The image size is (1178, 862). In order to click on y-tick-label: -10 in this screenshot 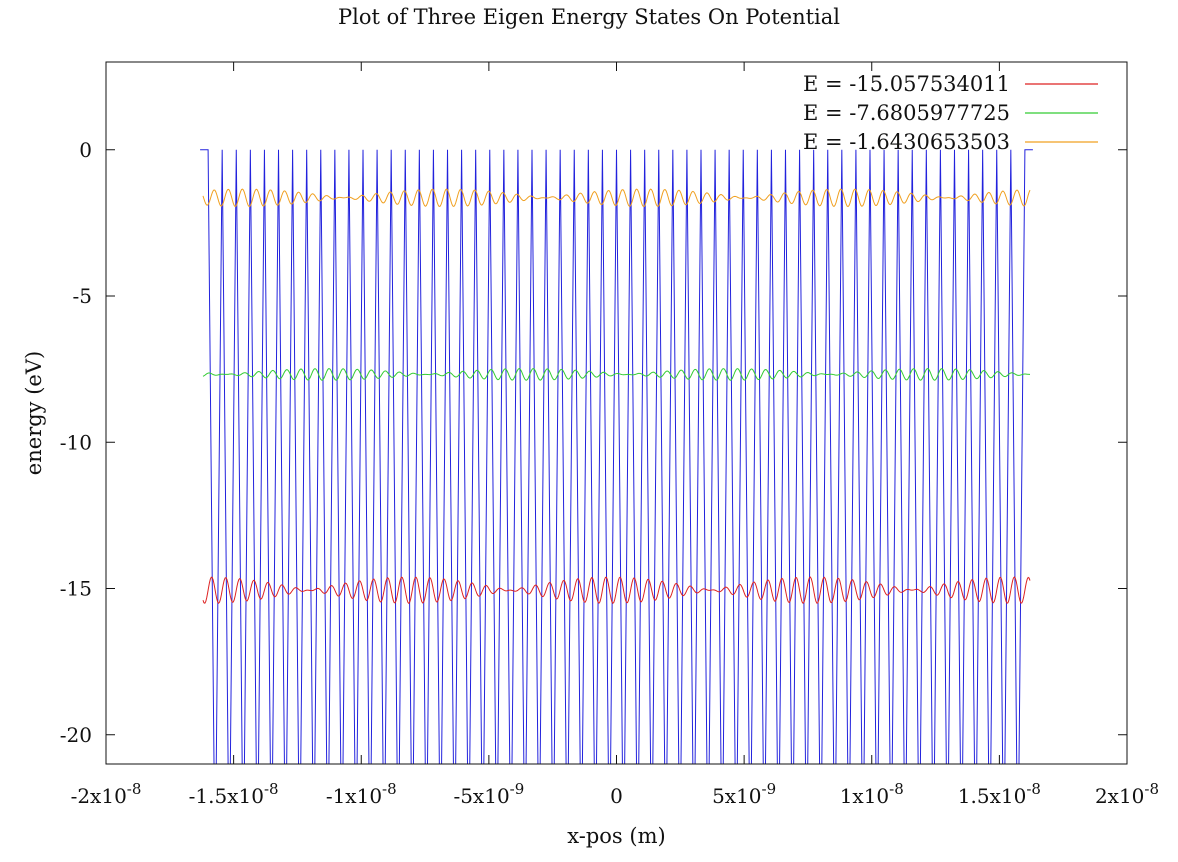, I will do `click(76, 442)`.